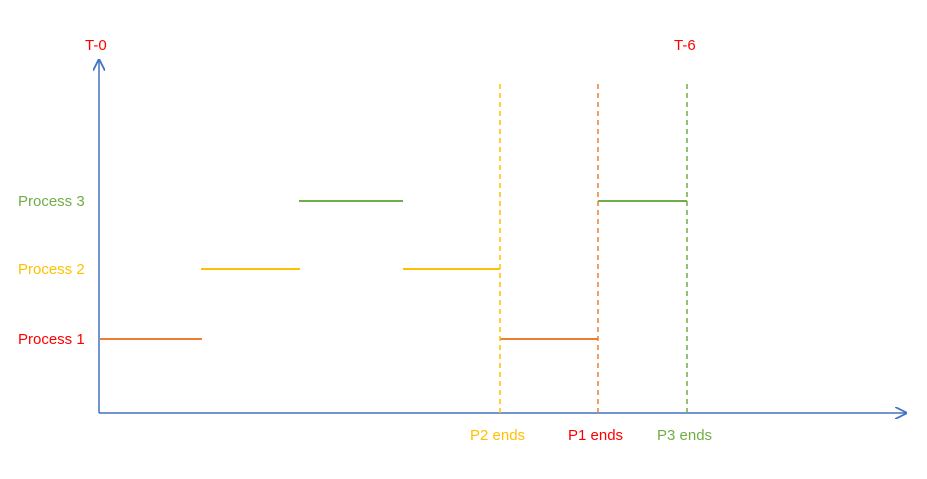  Describe the element at coordinates (684, 435) in the screenshot. I see `p3-ends-label: P3 ends` at that location.